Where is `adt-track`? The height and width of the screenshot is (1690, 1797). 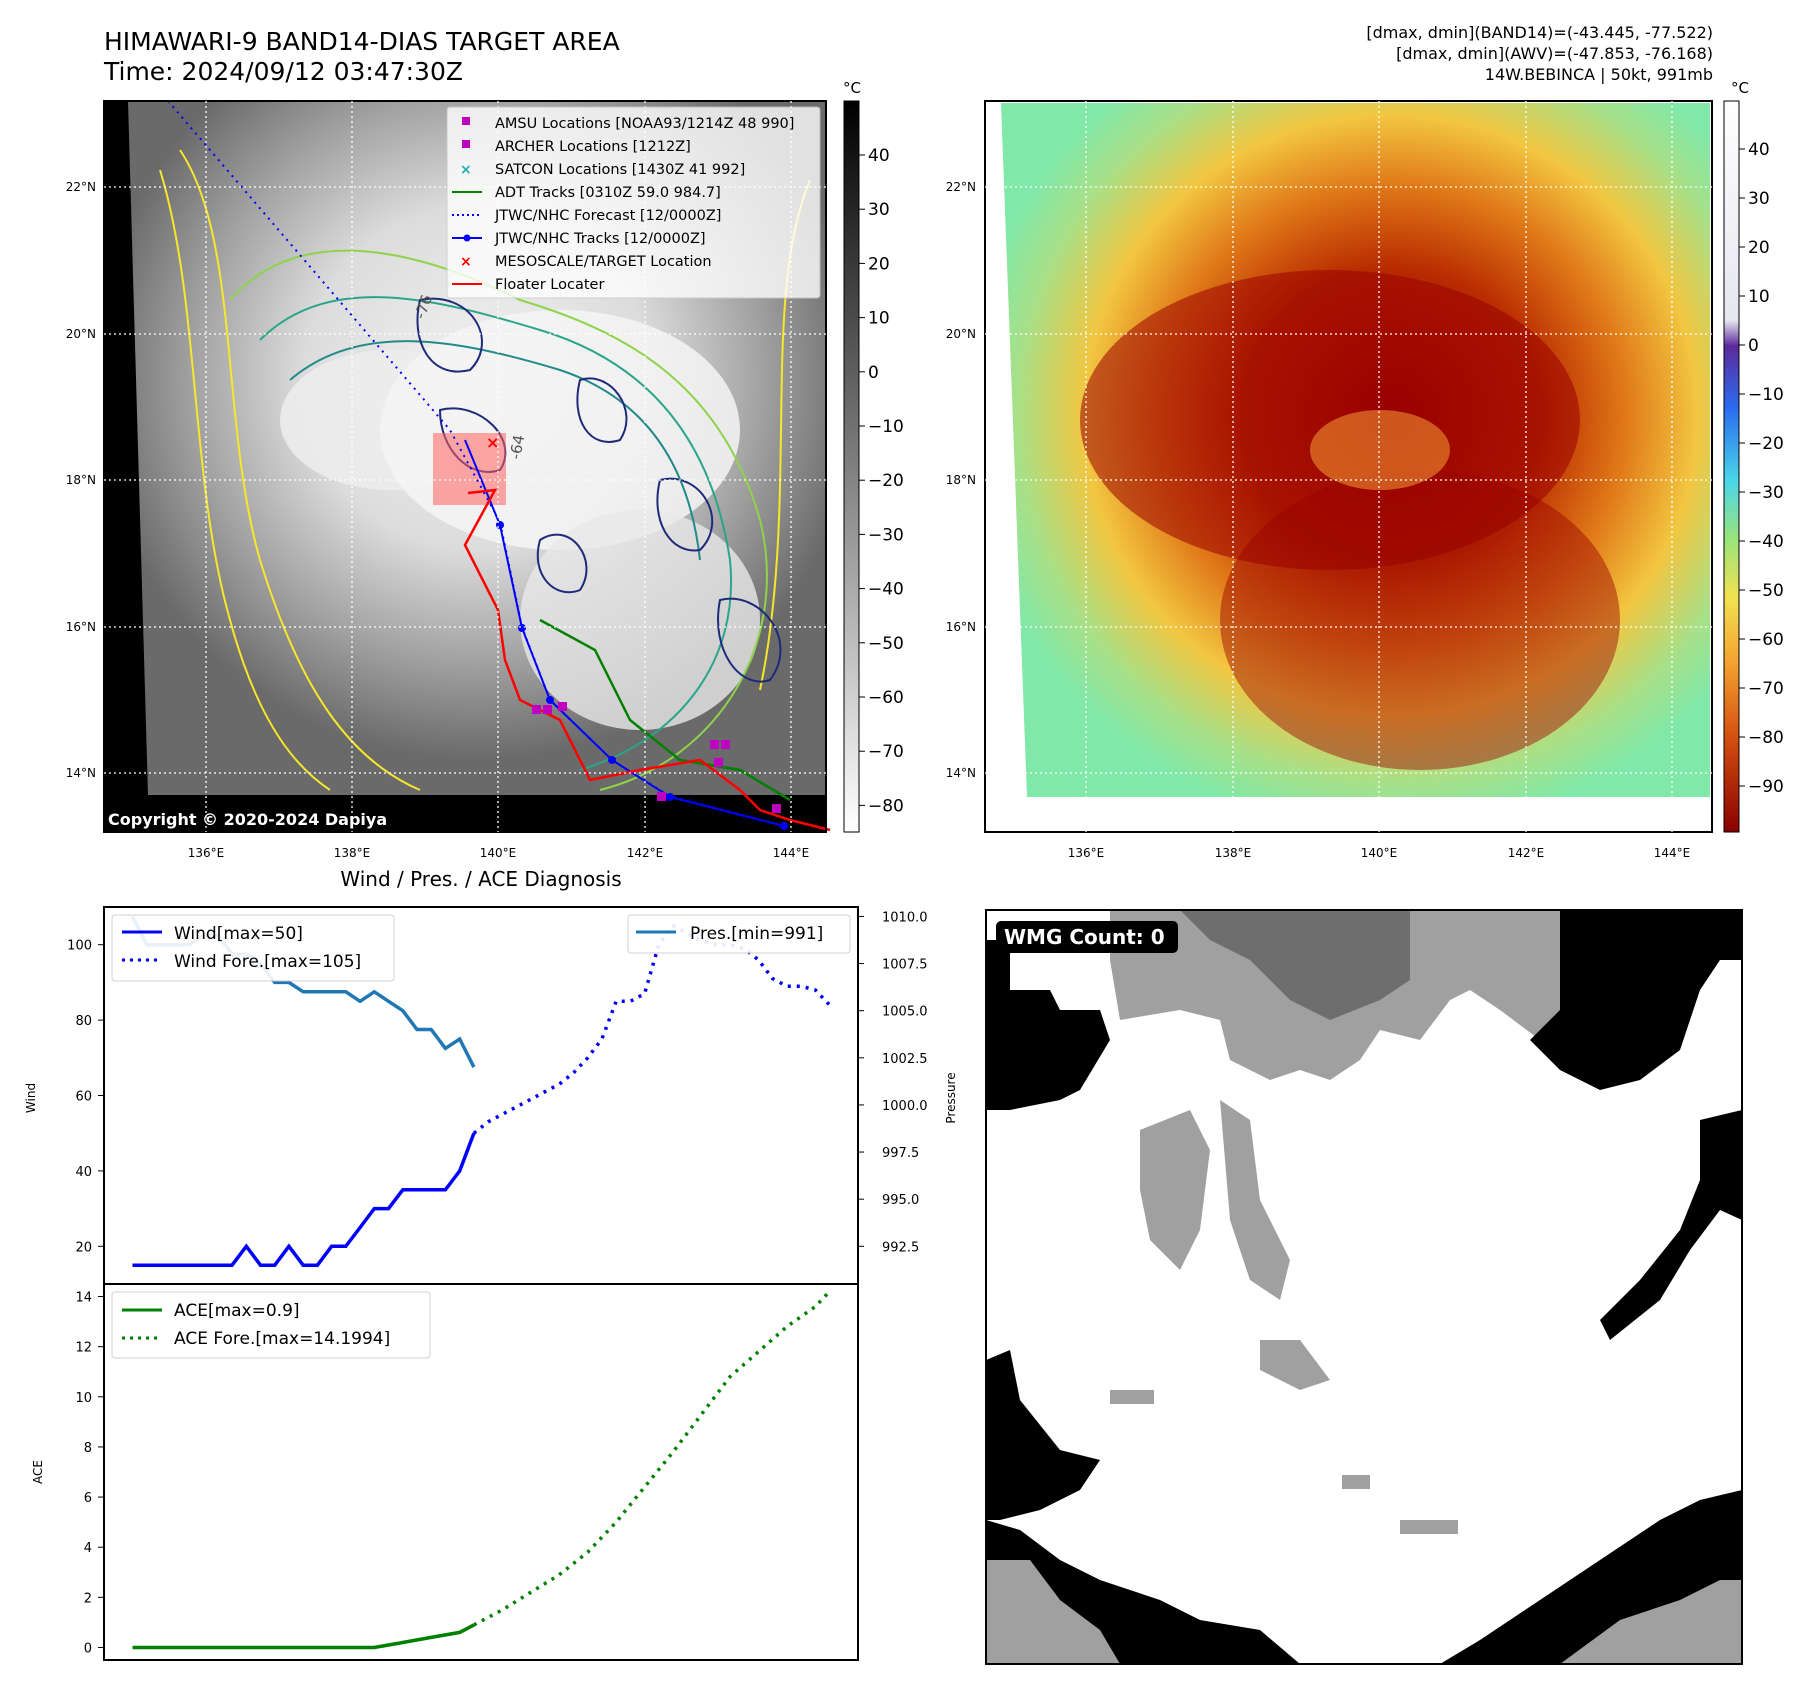 adt-track is located at coordinates (665, 710).